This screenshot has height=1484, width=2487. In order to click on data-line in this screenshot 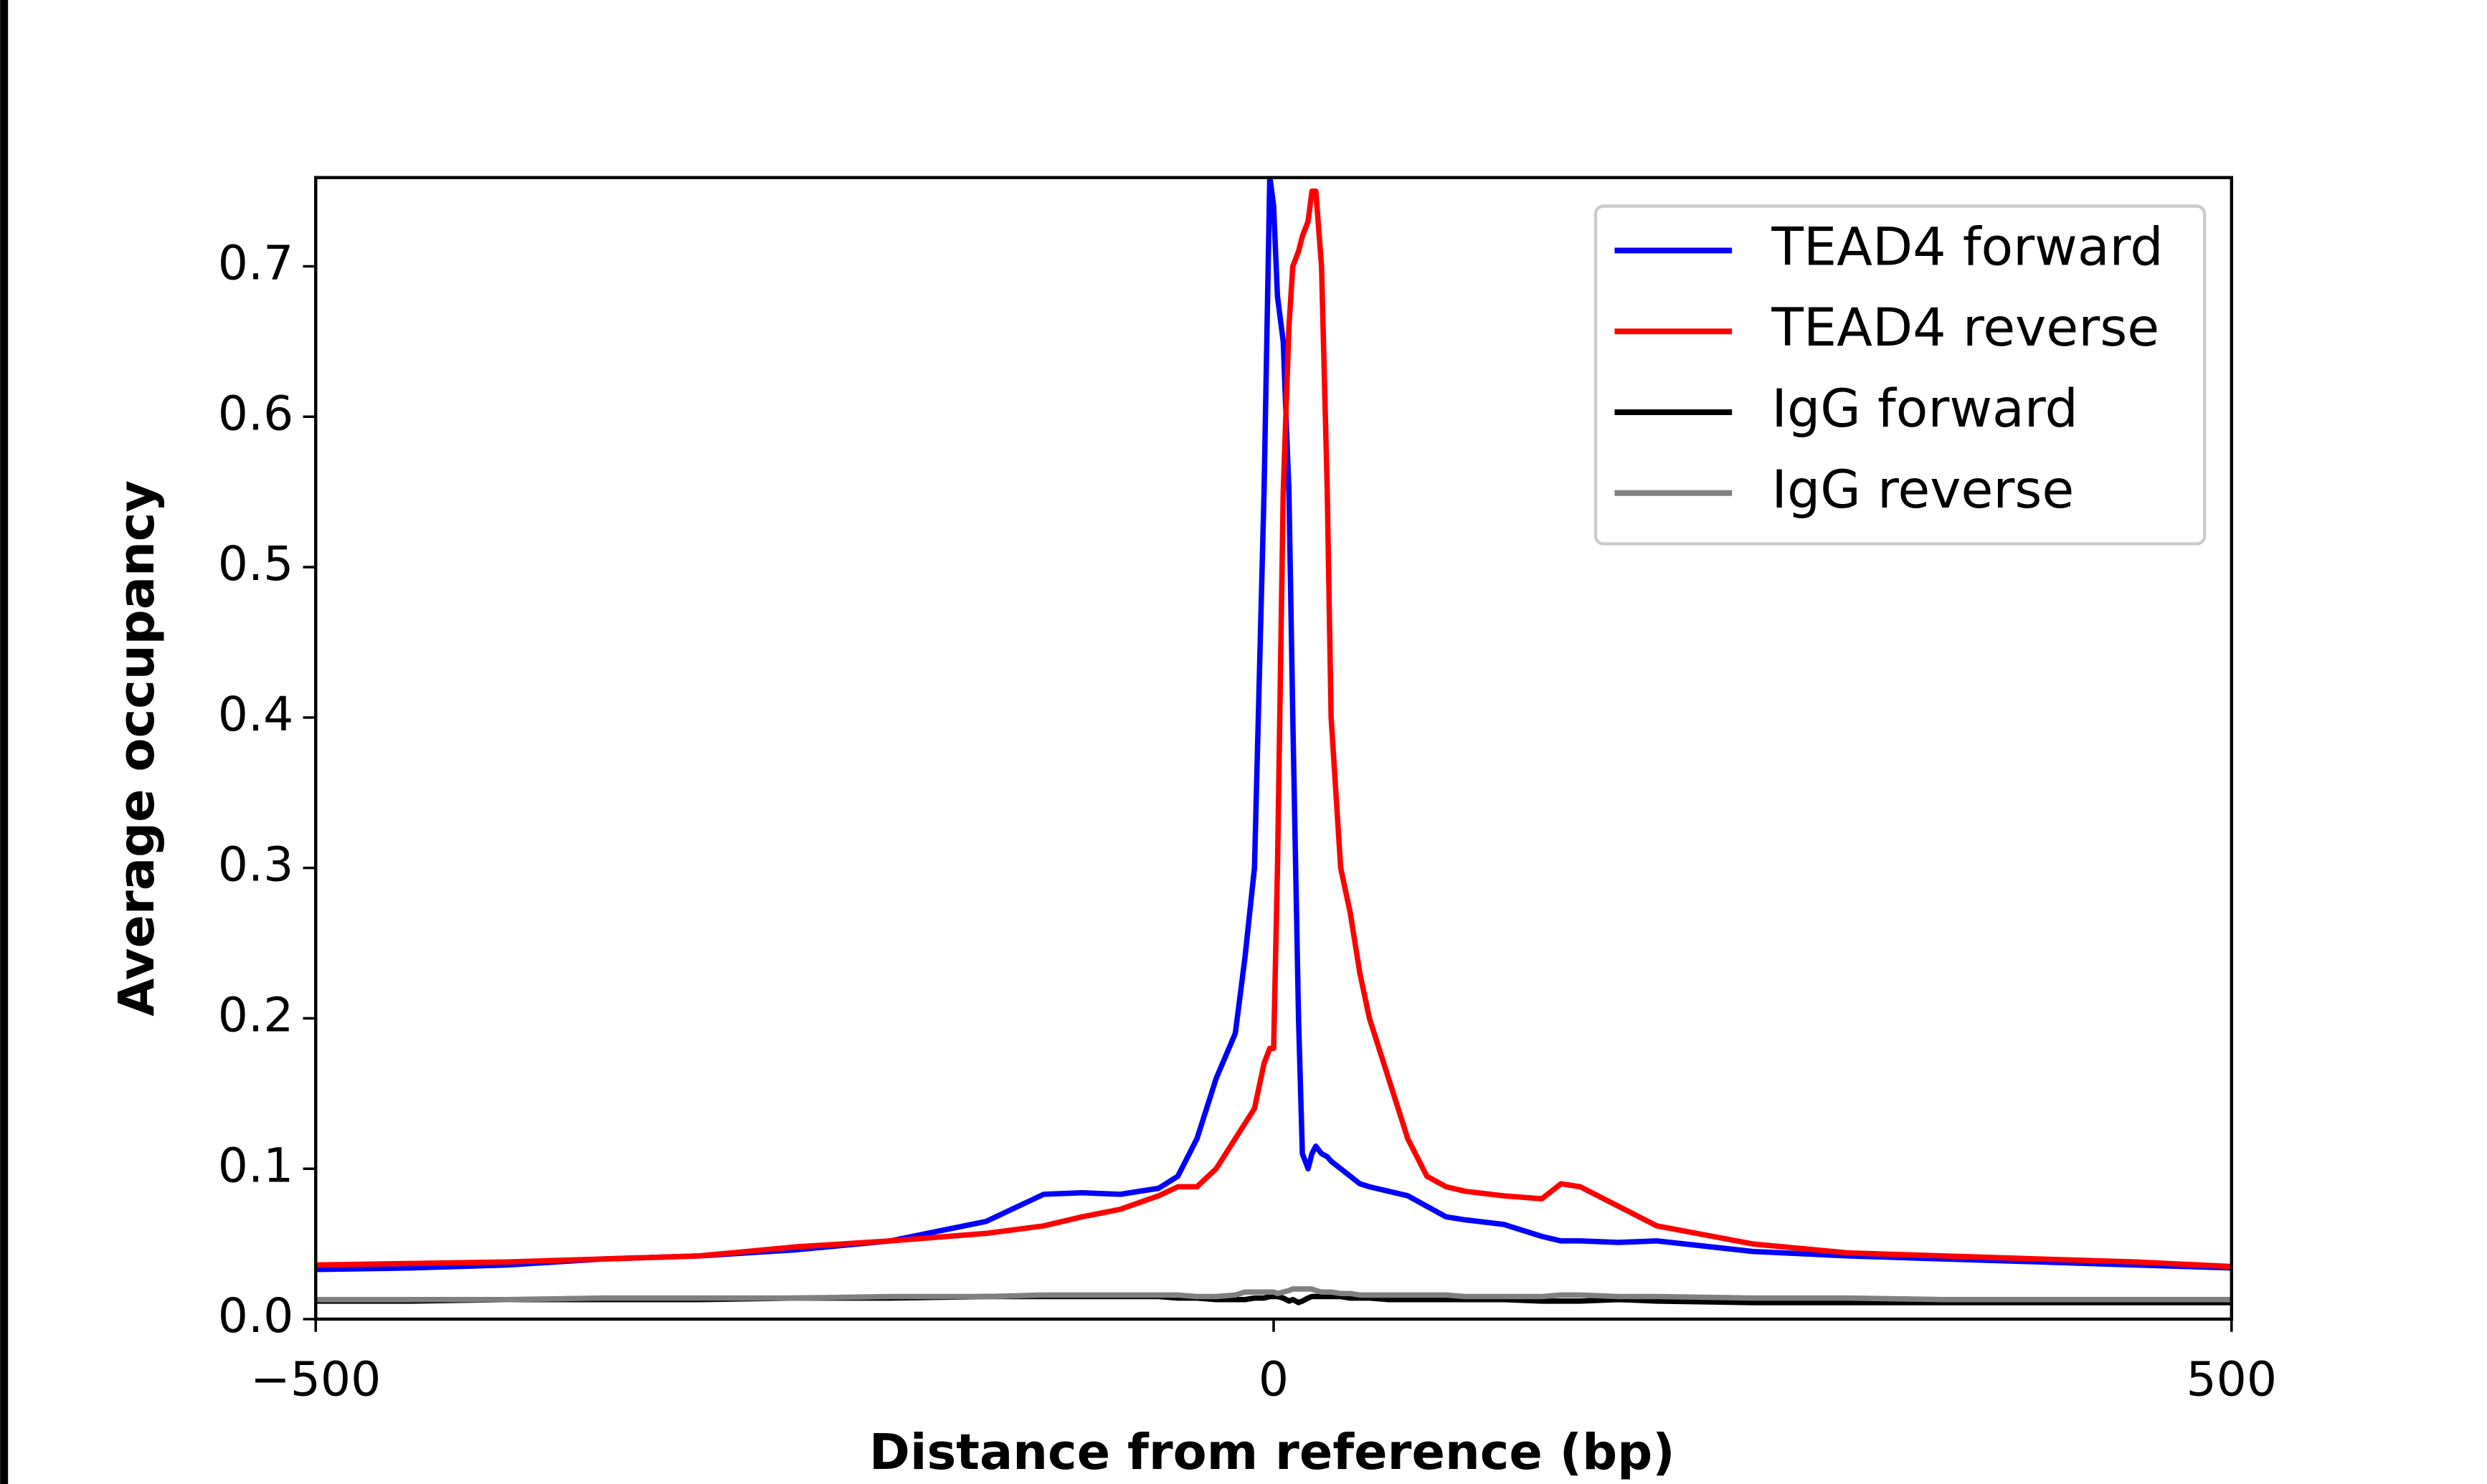, I will do `click(1274, 1294)`.